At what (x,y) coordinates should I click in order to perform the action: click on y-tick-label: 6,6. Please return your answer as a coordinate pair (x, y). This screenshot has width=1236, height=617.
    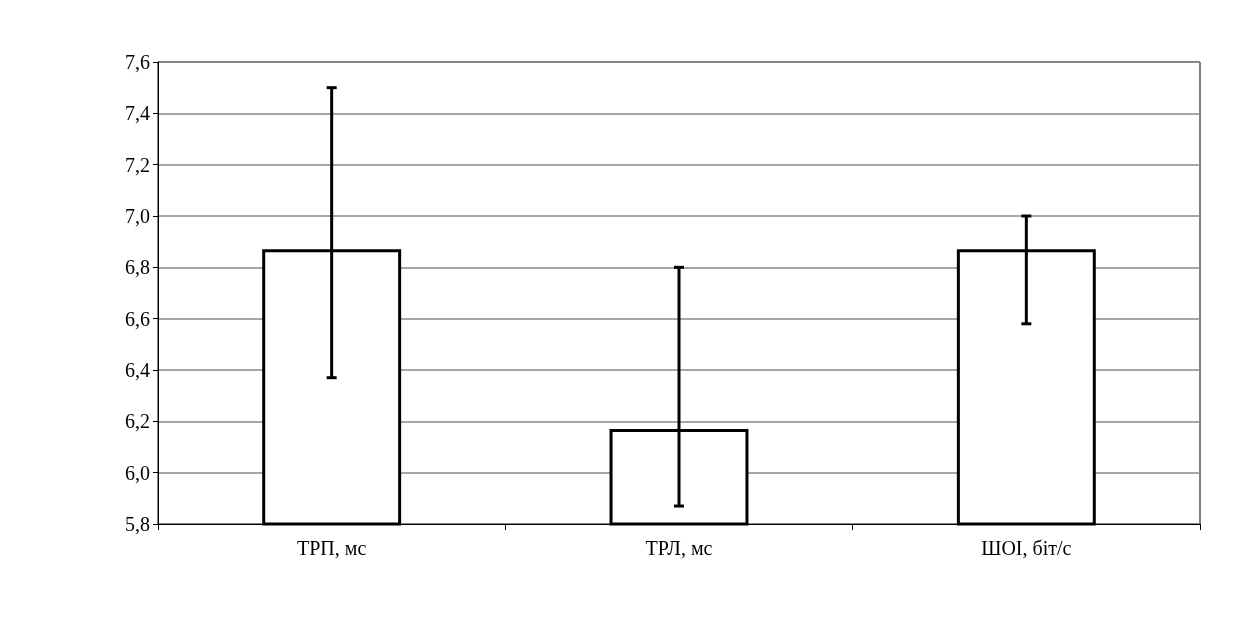
    Looking at the image, I should click on (137, 318).